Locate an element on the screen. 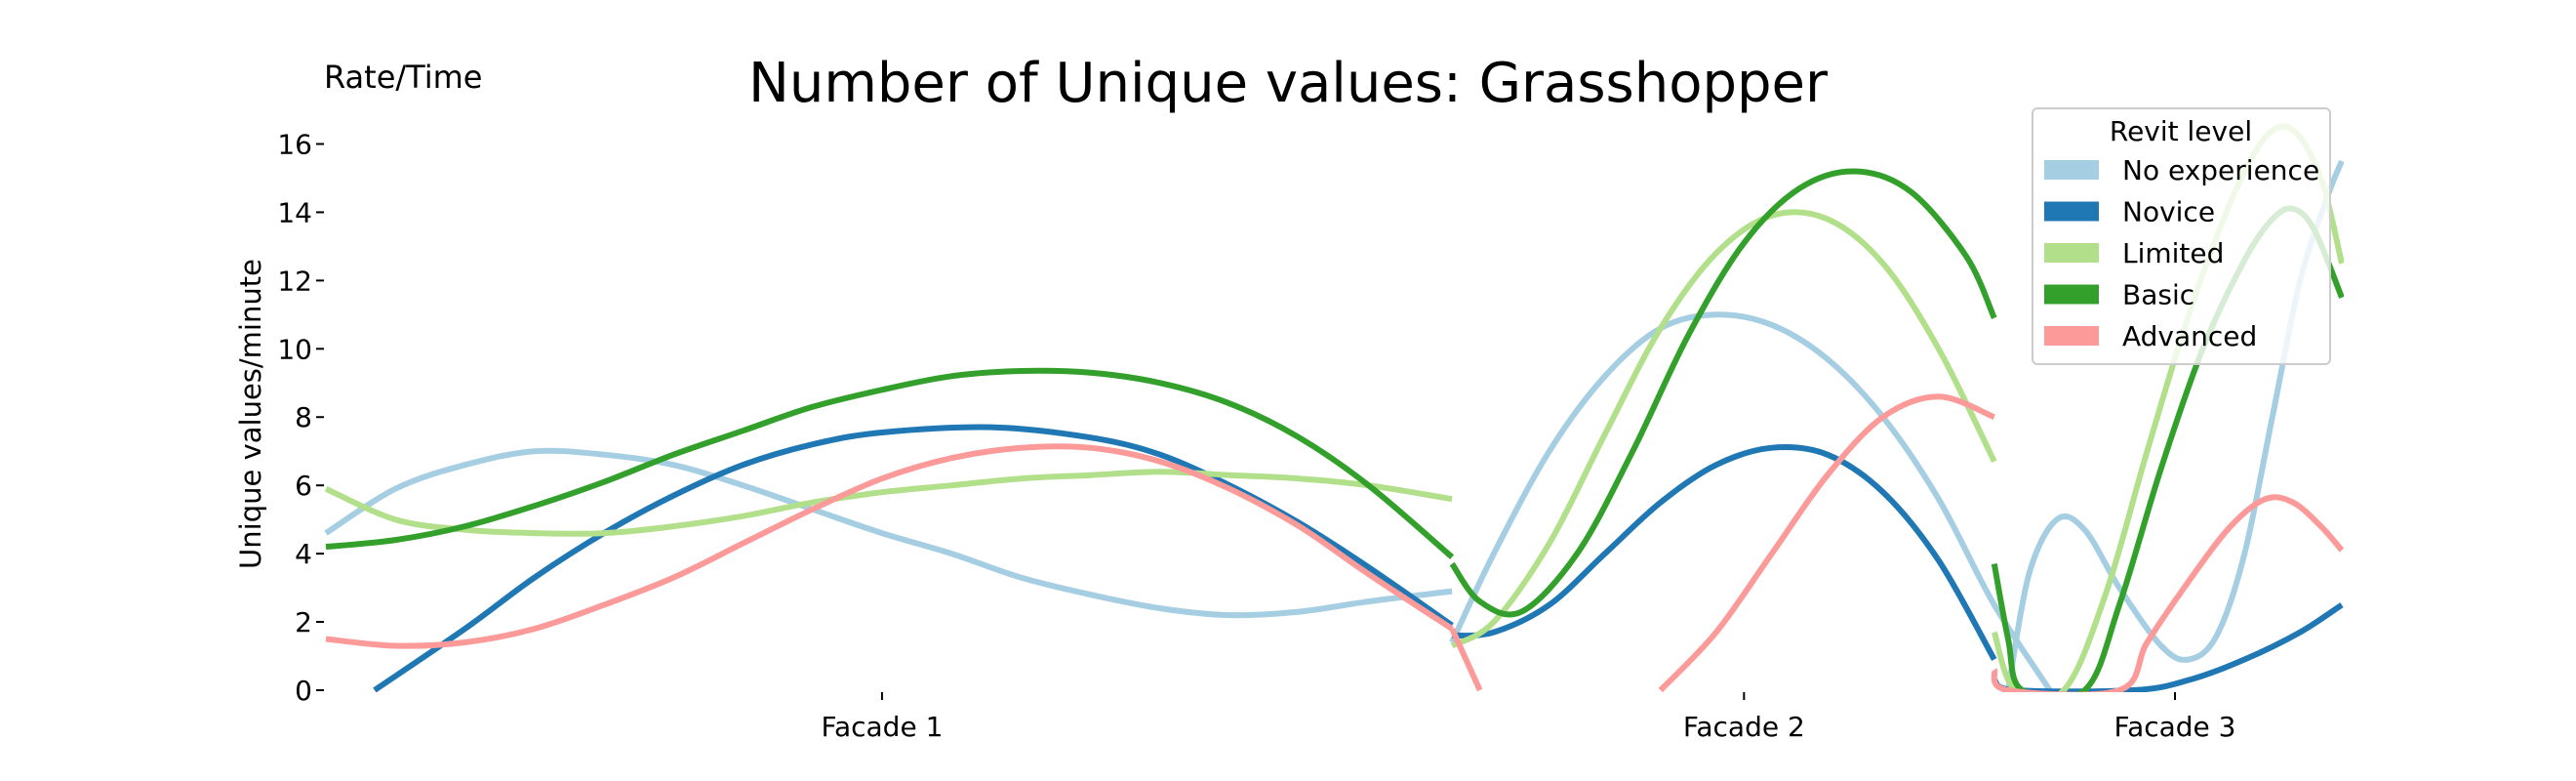 The height and width of the screenshot is (781, 2576). x-tick-label: Facade 1 is located at coordinates (882, 727).